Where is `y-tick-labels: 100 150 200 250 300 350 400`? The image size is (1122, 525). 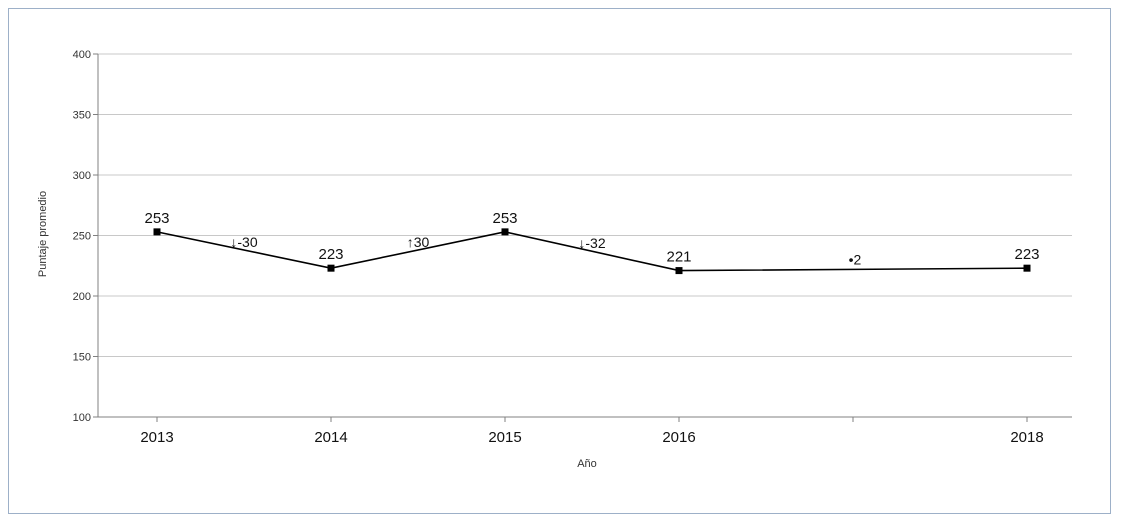 y-tick-labels: 100 150 200 250 300 350 400 is located at coordinates (82, 236).